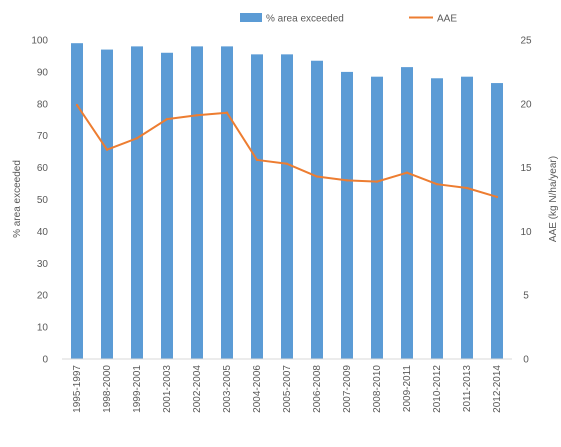 The width and height of the screenshot is (561, 447). Describe the element at coordinates (526, 41) in the screenshot. I see `y-tick-label-right: 25` at that location.